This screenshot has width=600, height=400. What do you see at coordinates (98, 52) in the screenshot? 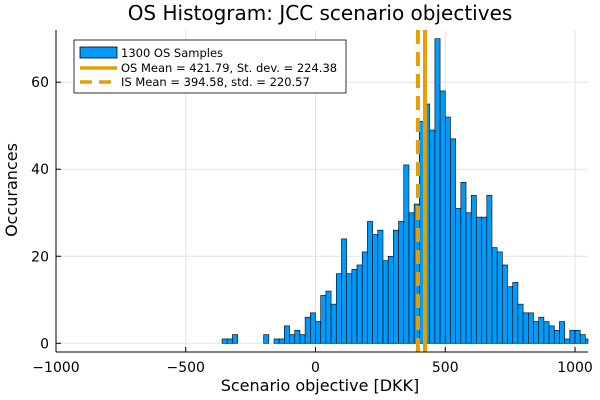
I see `legend-swatch-bins` at bounding box center [98, 52].